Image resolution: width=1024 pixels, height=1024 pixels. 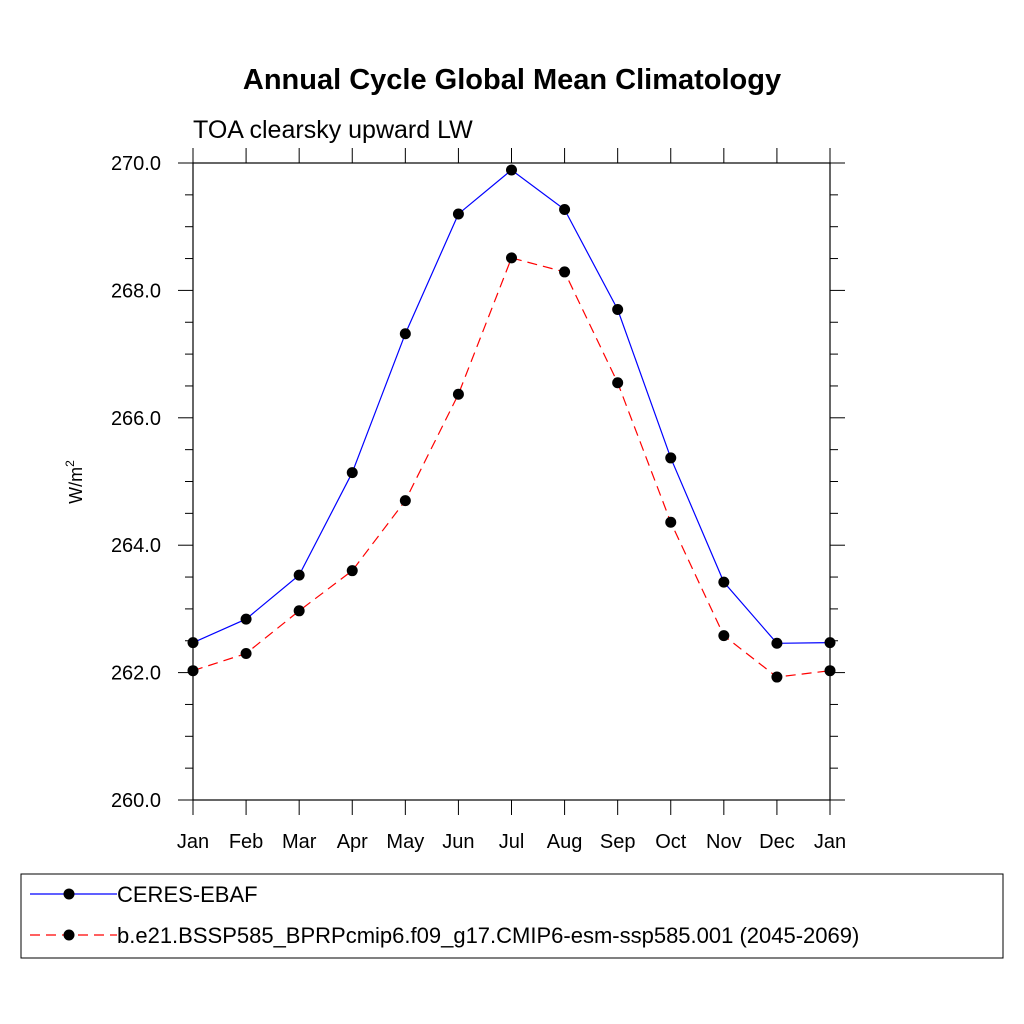 I want to click on x-tick-label: Aug, so click(x=565, y=842).